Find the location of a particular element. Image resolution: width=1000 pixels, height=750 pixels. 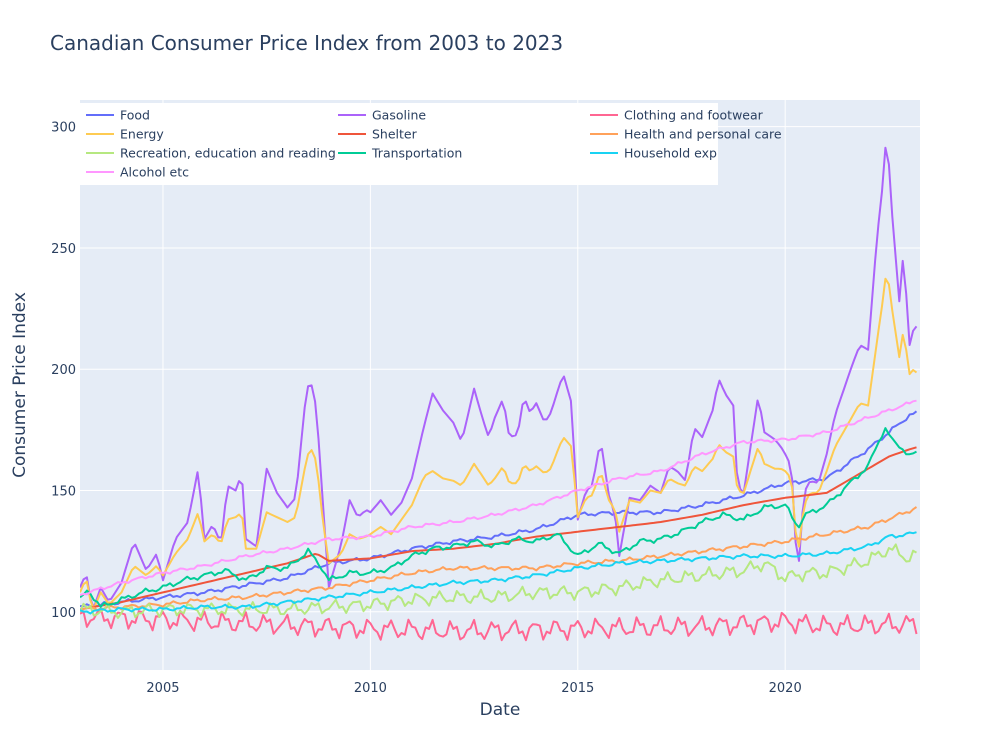

legend-item: Alcohol etc is located at coordinates (137, 172).